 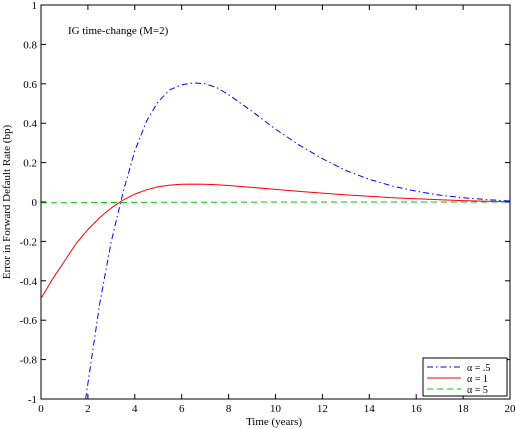 I want to click on legend-label-2: α = 1, so click(x=477, y=379).